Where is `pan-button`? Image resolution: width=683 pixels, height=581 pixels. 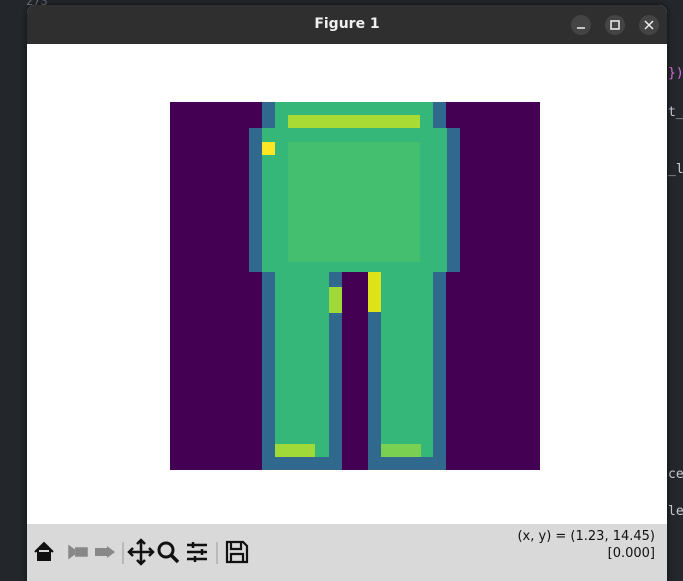 pan-button is located at coordinates (141, 552).